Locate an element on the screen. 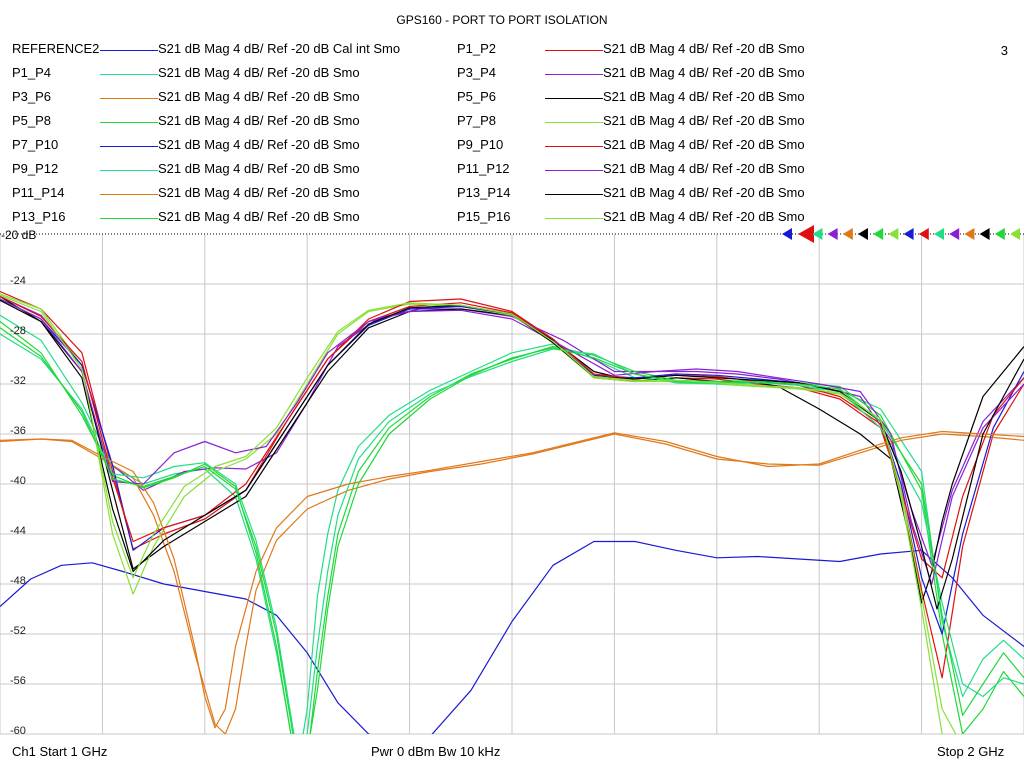  y-tick-label: -44 is located at coordinates (18, 531).